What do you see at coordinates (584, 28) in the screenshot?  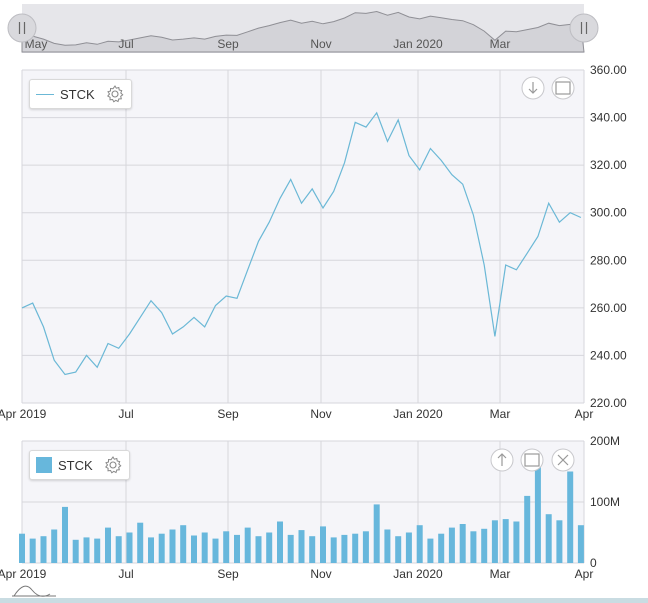 I see `navigator-grip-right` at bounding box center [584, 28].